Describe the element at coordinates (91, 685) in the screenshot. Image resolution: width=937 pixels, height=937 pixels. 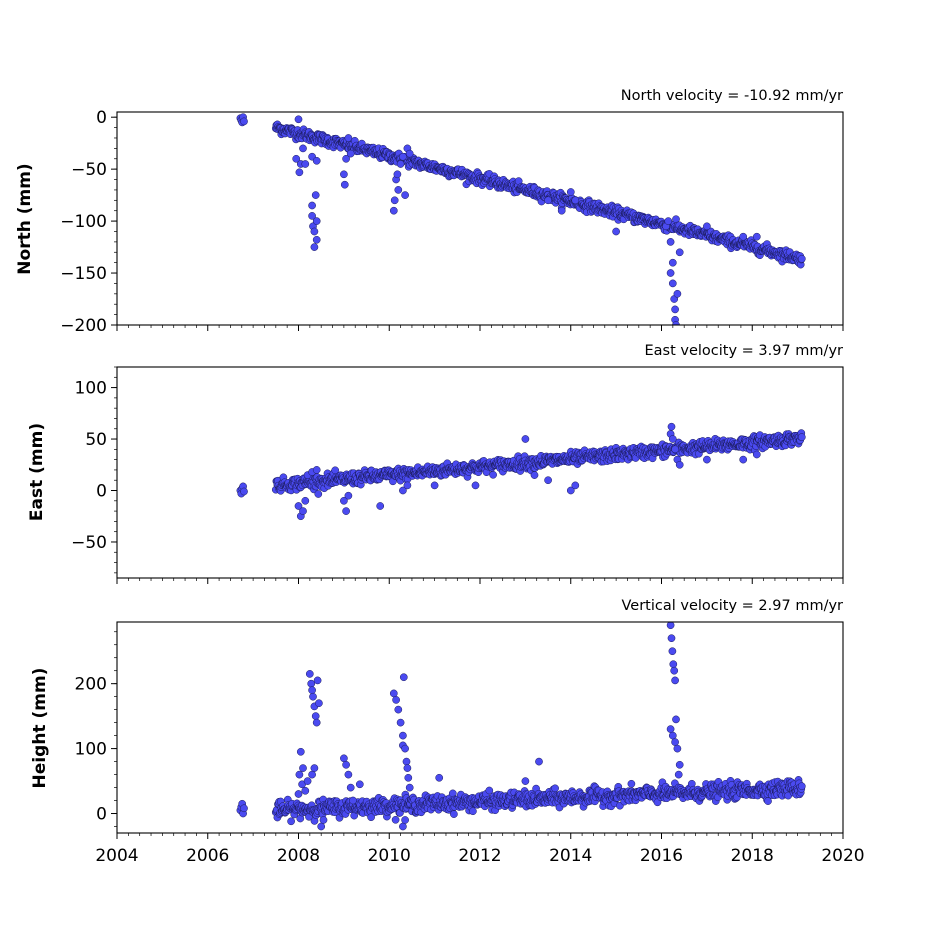
I see `y-tick-label: 200` at that location.